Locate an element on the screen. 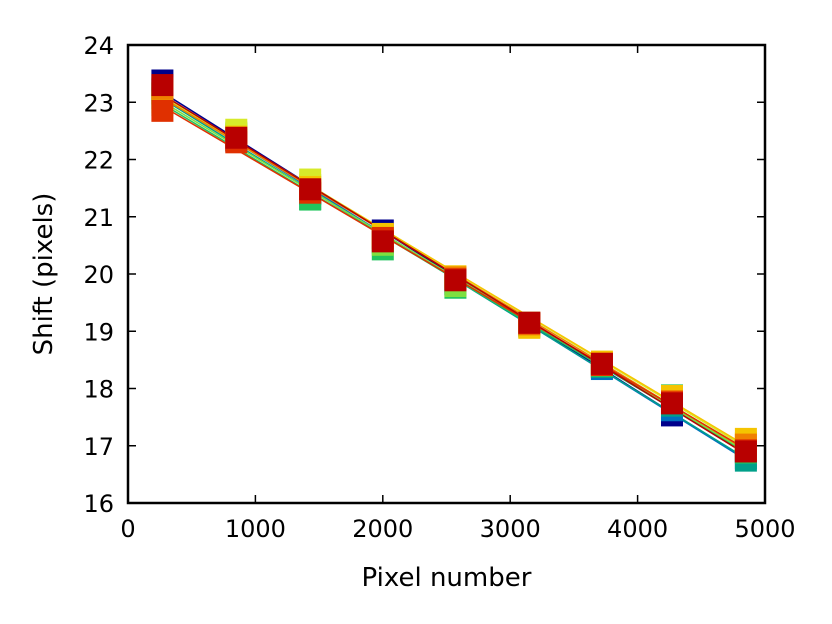  marker-s9-p6 is located at coordinates (601, 363).